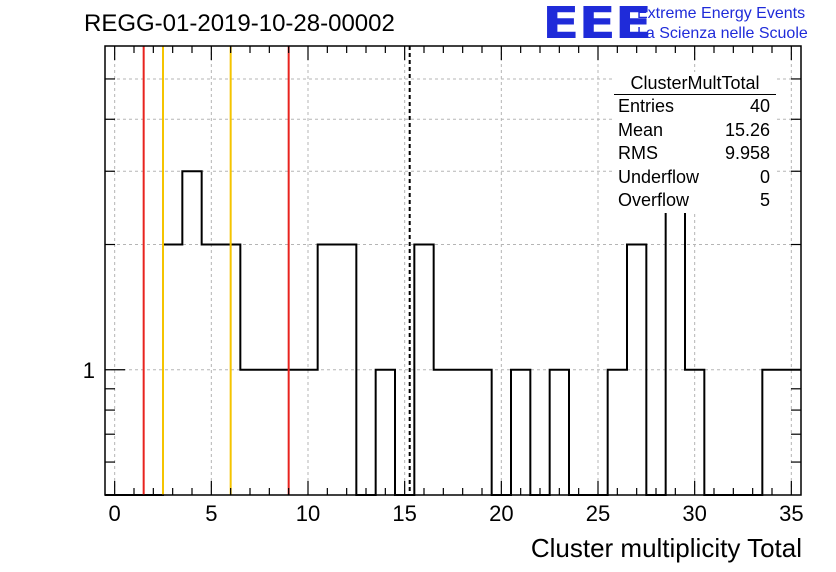 This screenshot has width=836, height=572. What do you see at coordinates (747, 129) in the screenshot?
I see `stats-value: 15.26` at bounding box center [747, 129].